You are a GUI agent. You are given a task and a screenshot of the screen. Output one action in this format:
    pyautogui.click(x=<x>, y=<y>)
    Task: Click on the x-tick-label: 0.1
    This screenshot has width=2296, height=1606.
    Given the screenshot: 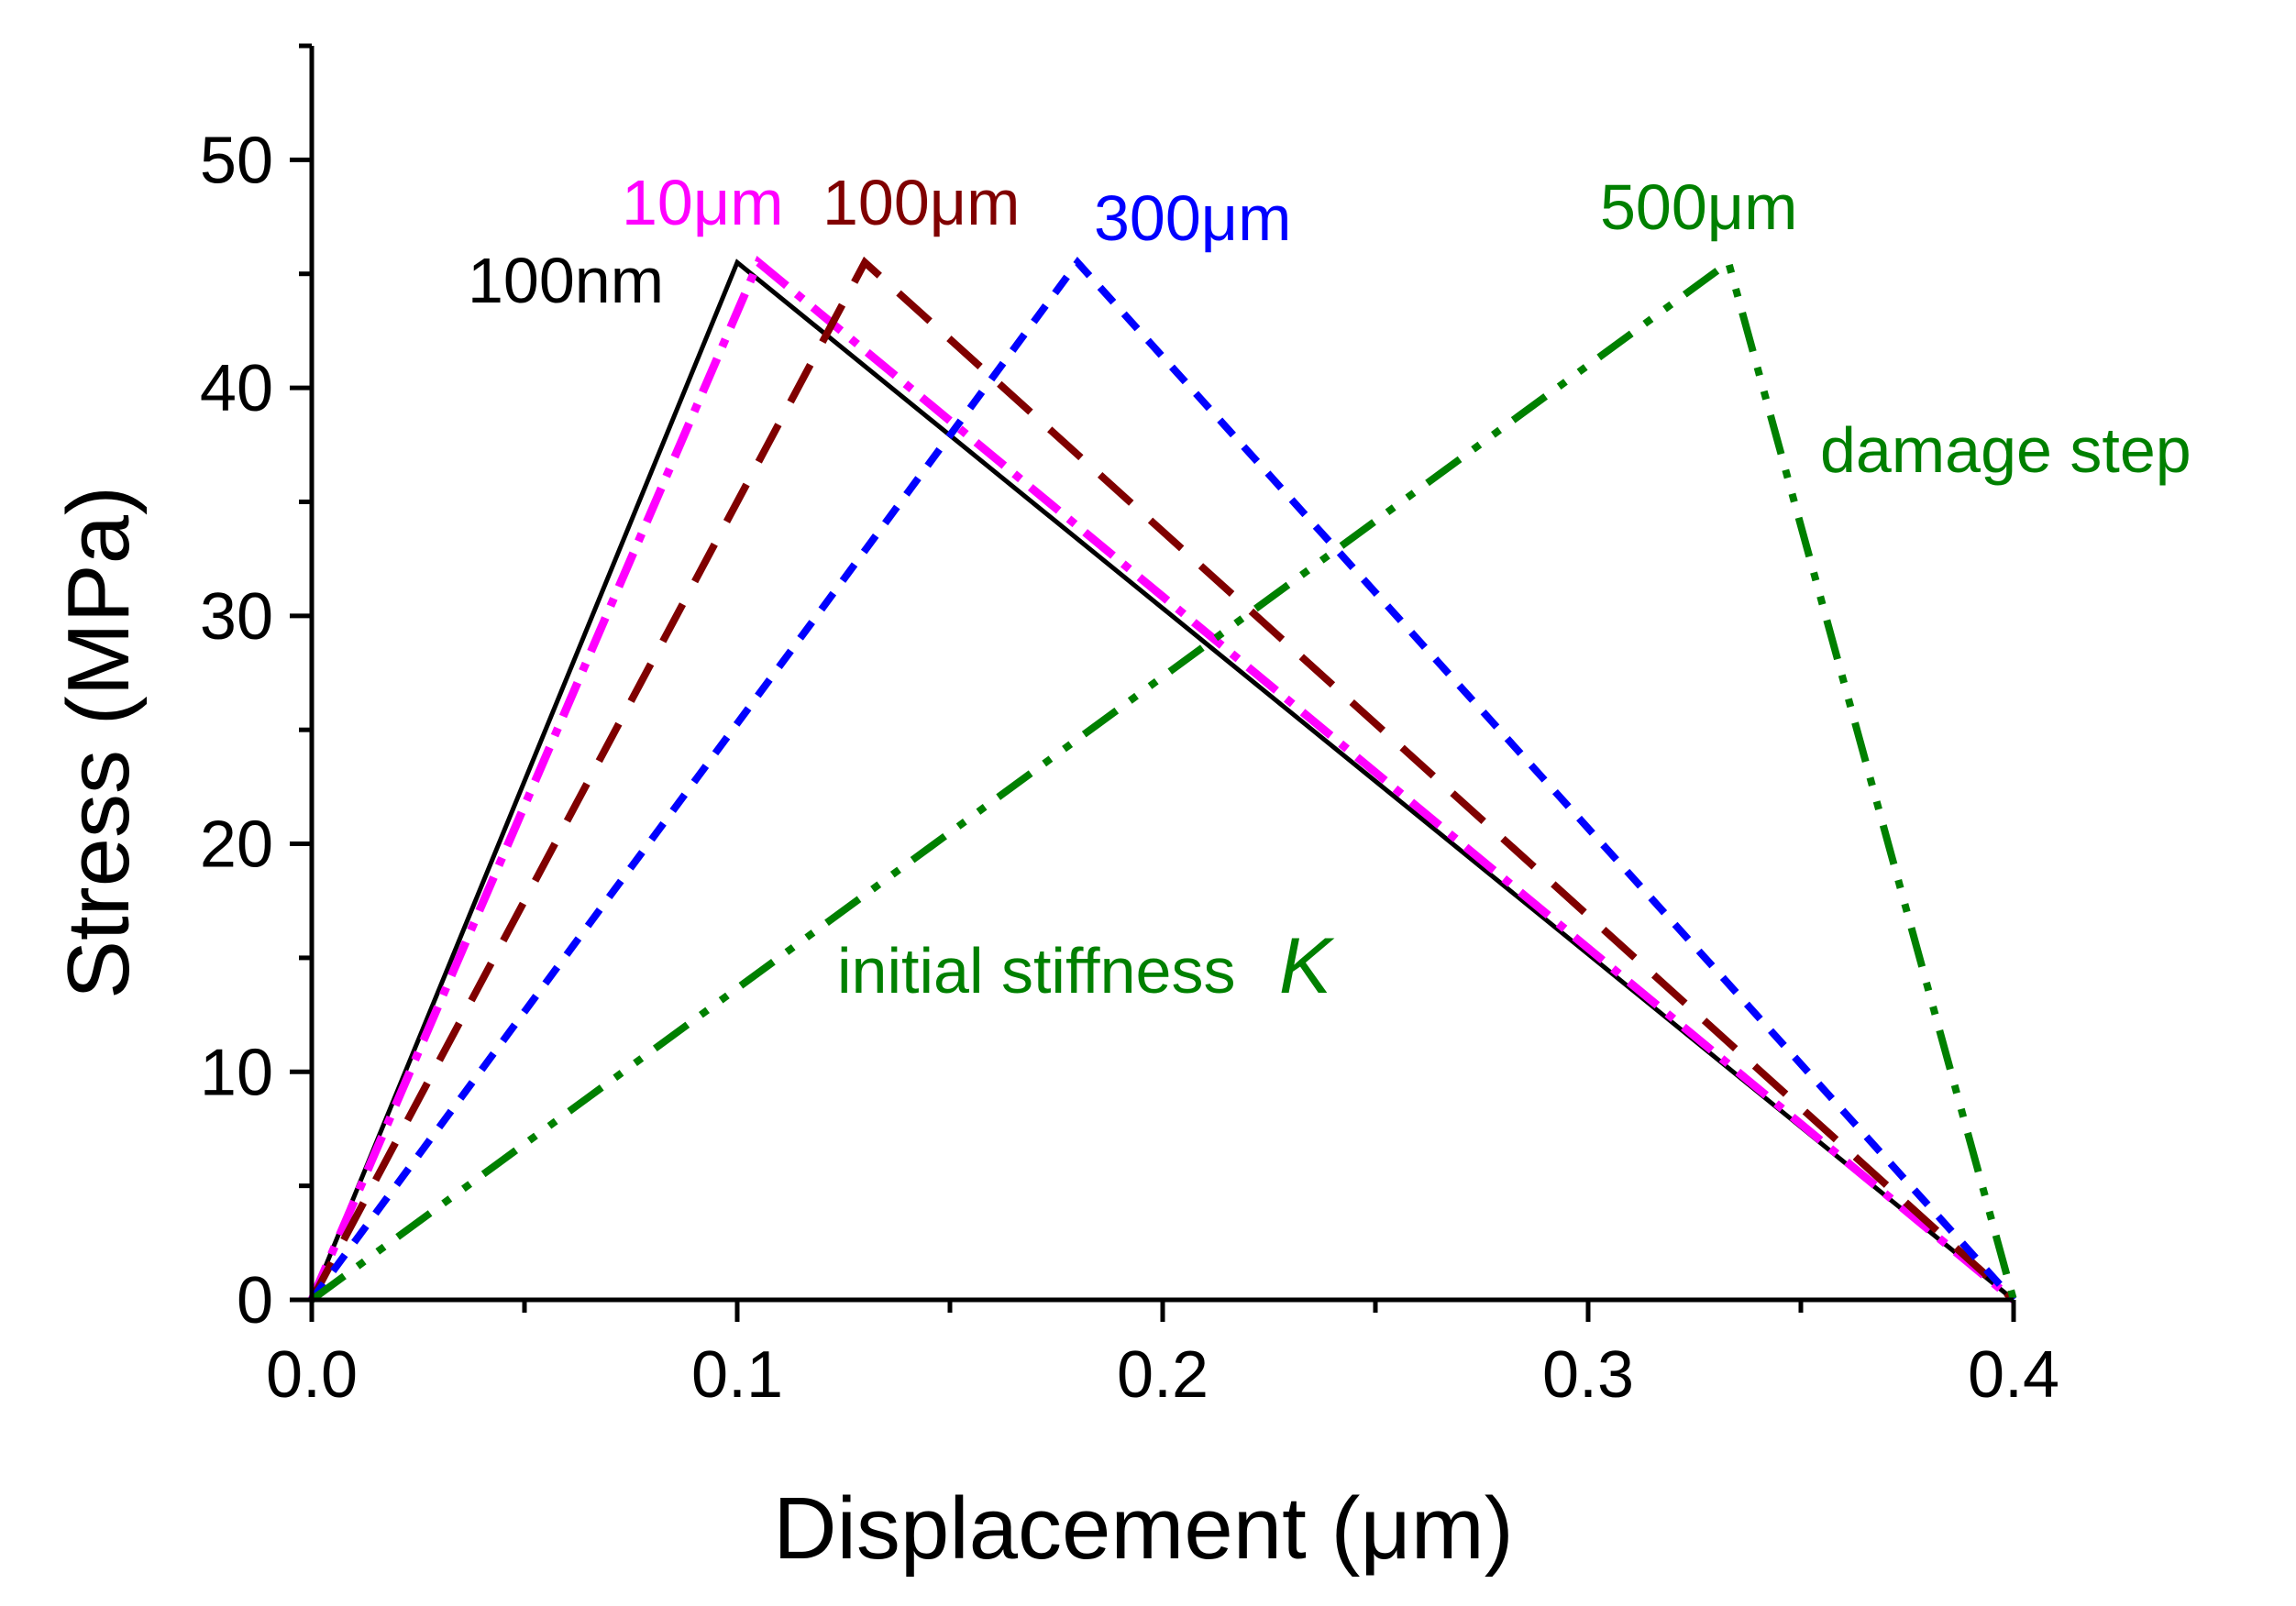 What is the action you would take?
    pyautogui.click(x=737, y=1375)
    